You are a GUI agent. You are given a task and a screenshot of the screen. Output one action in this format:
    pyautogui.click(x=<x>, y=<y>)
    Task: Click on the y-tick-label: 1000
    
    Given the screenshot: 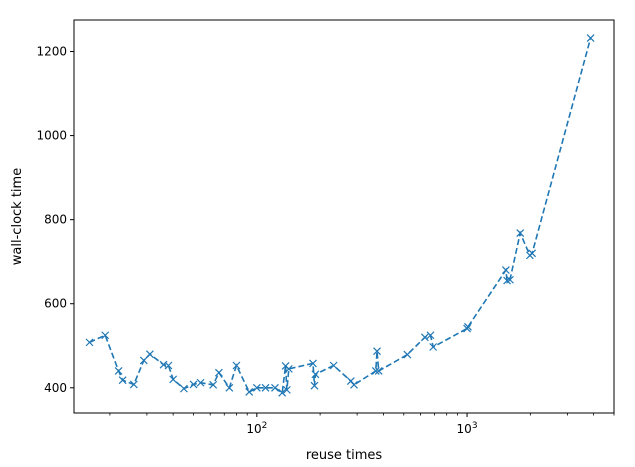 What is the action you would take?
    pyautogui.click(x=51, y=136)
    